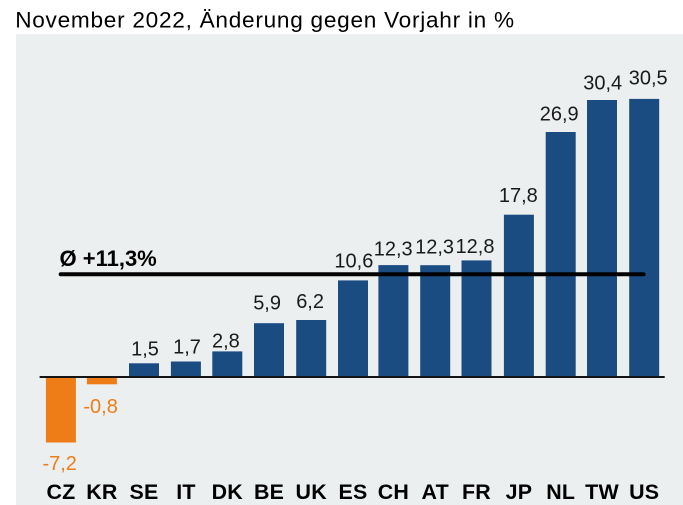 This screenshot has height=505, width=683. I want to click on svg-text: 30,5, so click(648, 79).